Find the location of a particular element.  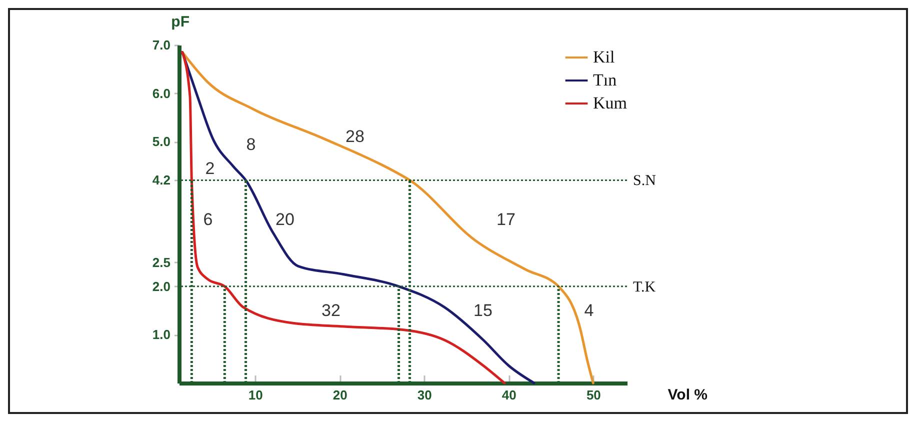

y-tick-label: 4.2 is located at coordinates (161, 180).